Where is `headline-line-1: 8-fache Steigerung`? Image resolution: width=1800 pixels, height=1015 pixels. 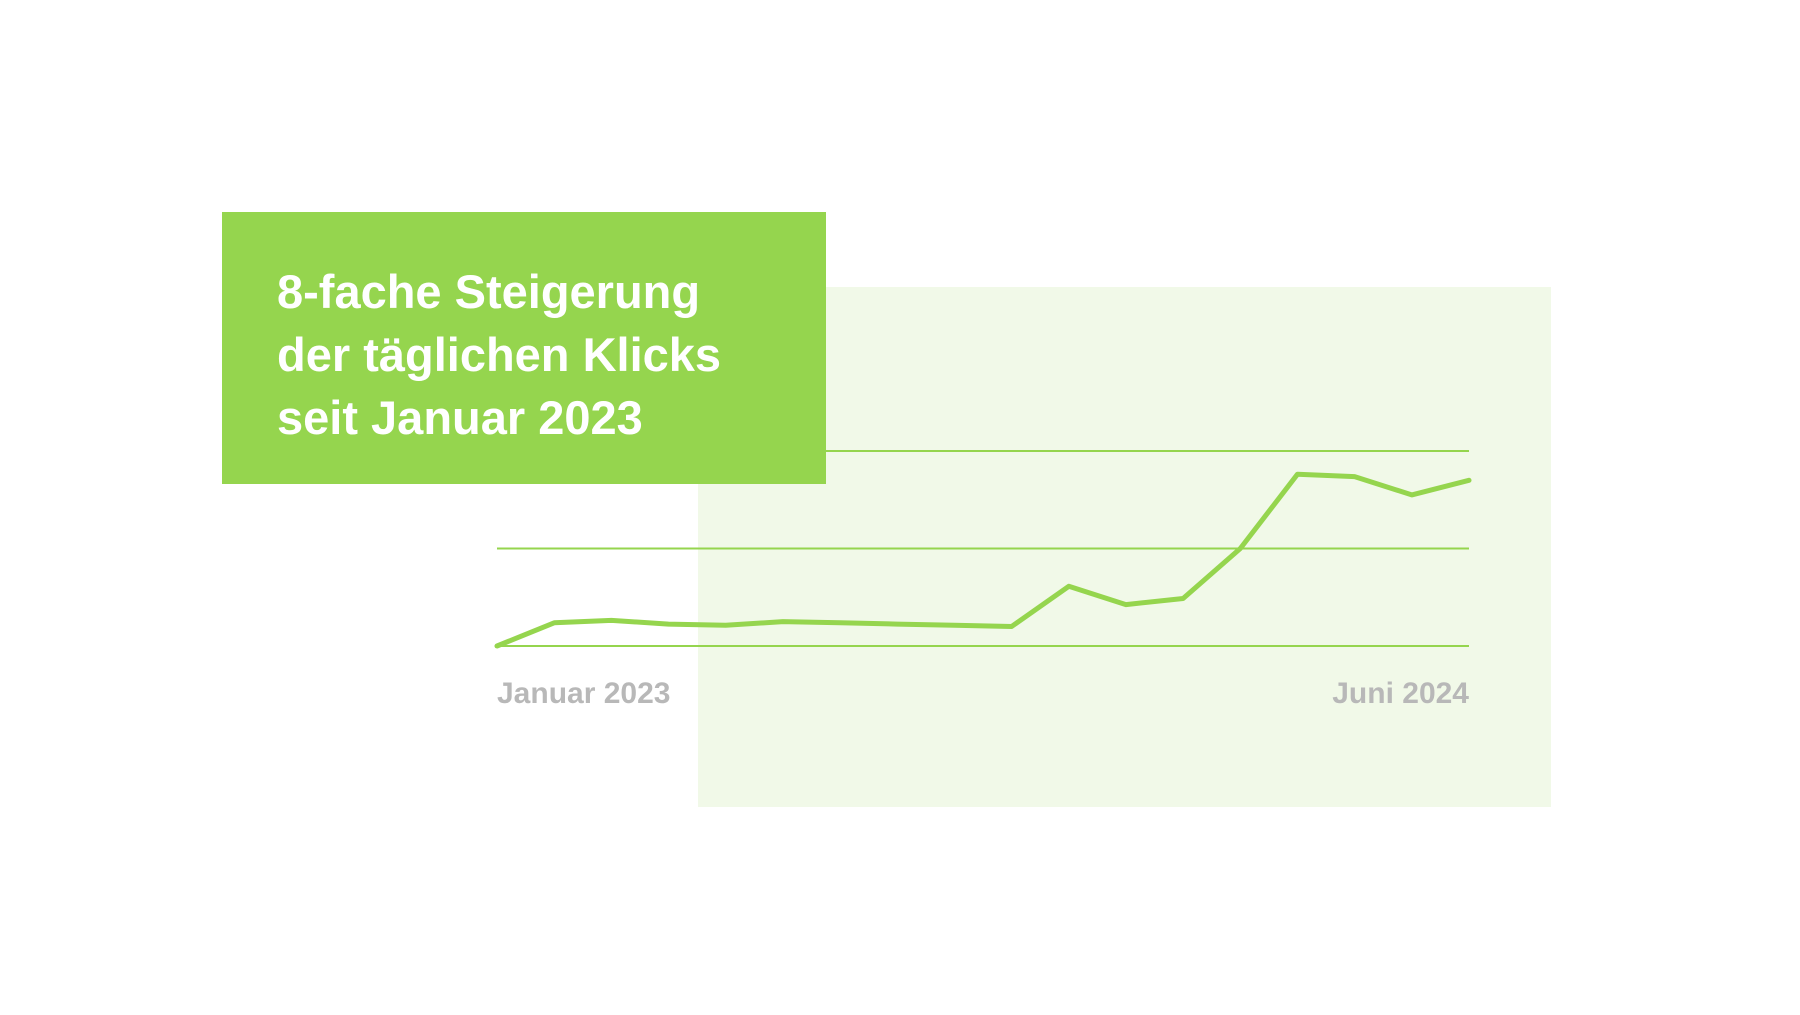 headline-line-1: 8-fache Steigerung is located at coordinates (489, 291).